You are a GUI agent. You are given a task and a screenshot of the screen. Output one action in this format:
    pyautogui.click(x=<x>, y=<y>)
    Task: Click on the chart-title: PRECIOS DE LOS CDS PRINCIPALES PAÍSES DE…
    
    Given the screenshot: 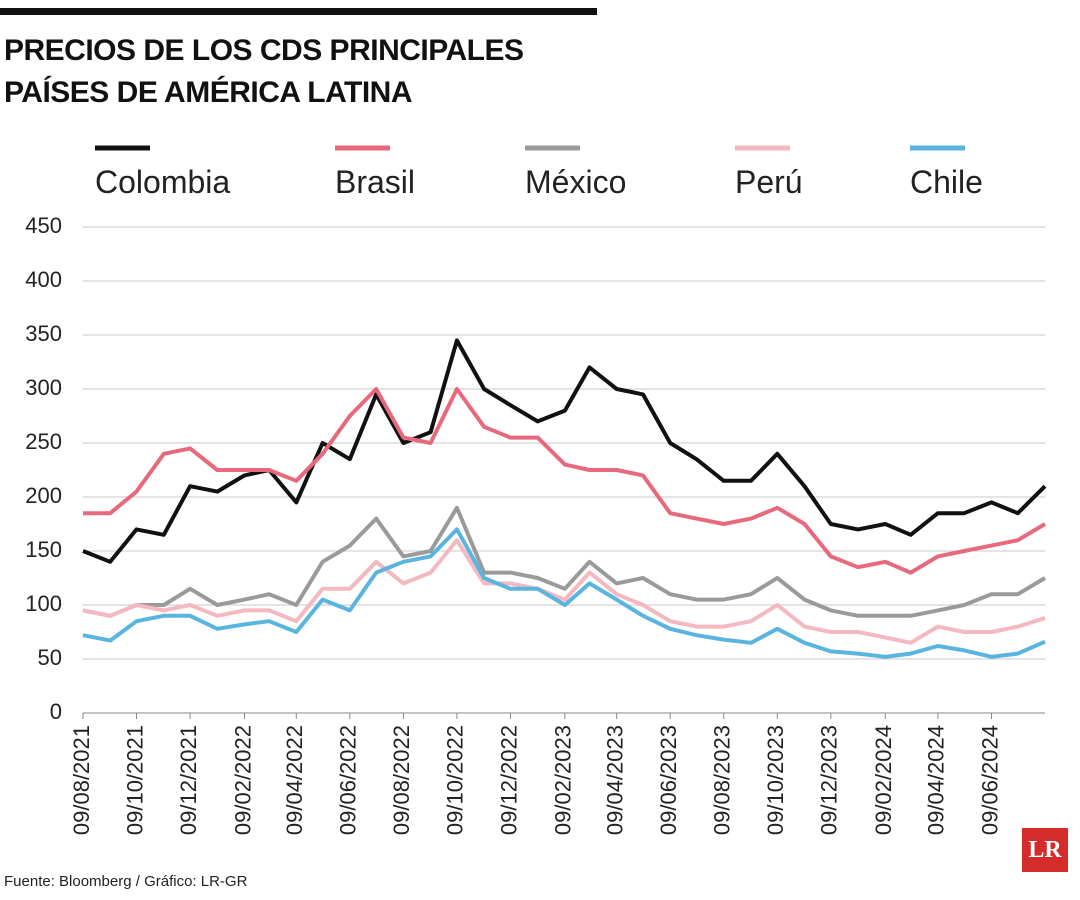 What is the action you would take?
    pyautogui.click(x=264, y=71)
    